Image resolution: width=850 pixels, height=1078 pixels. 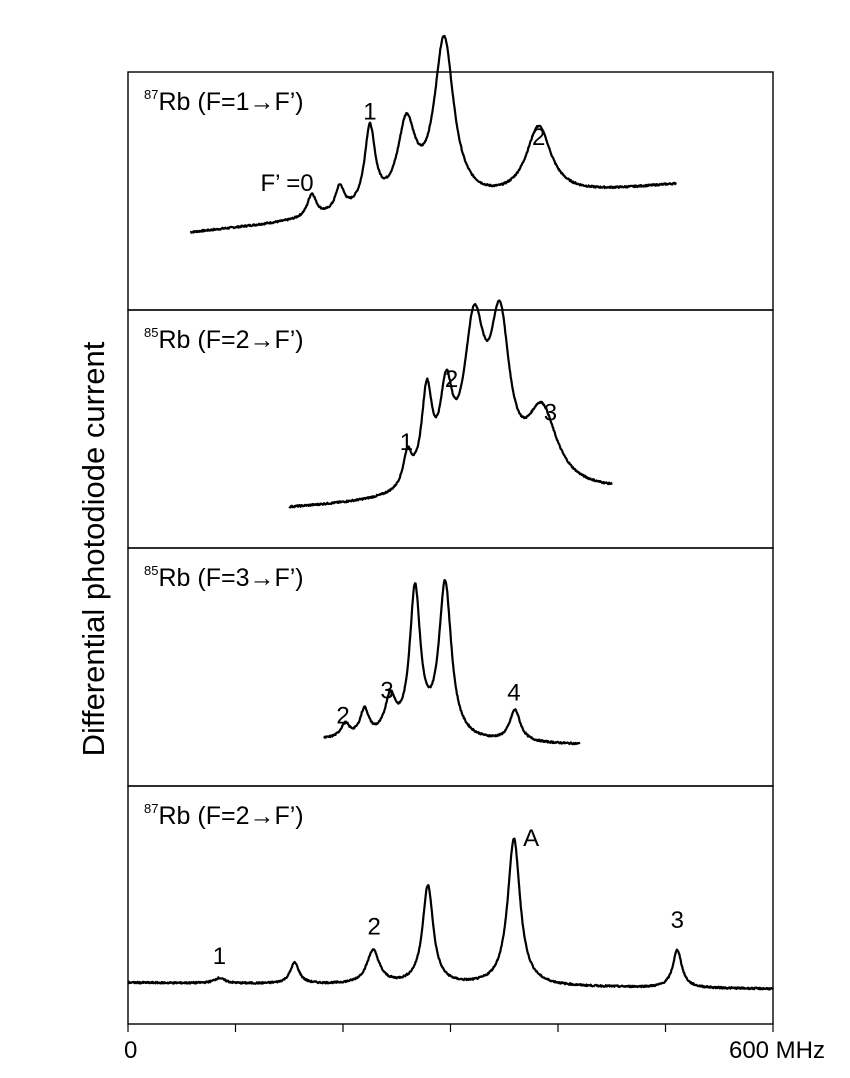 What do you see at coordinates (93, 548) in the screenshot?
I see `y-axis-label: Differential photodiode current` at bounding box center [93, 548].